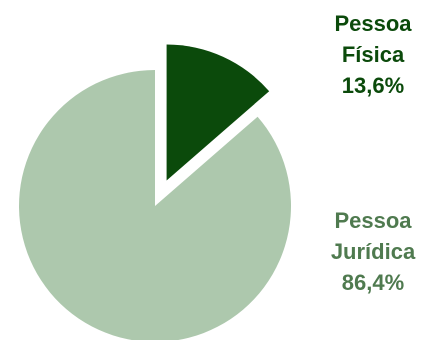 The height and width of the screenshot is (340, 441). I want to click on slice-label-pessoa-juridica-line1: Pessoa, so click(373, 220).